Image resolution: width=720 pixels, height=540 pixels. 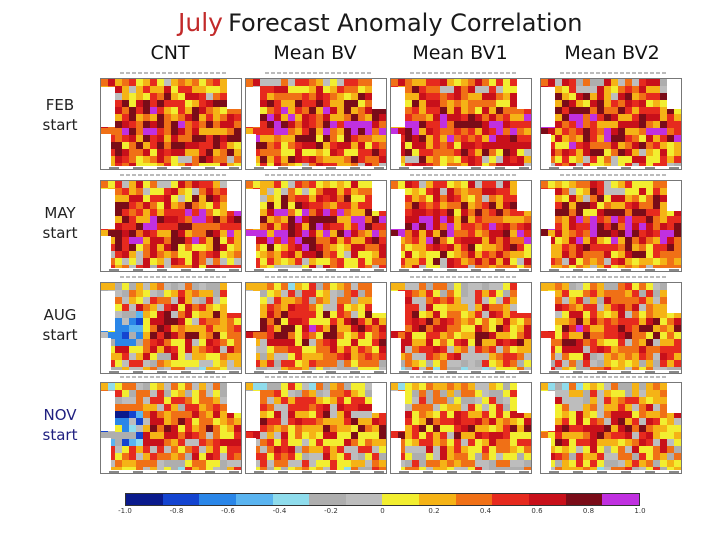 What do you see at coordinates (170, 53) in the screenshot?
I see `column-header-cnt: CNT` at bounding box center [170, 53].